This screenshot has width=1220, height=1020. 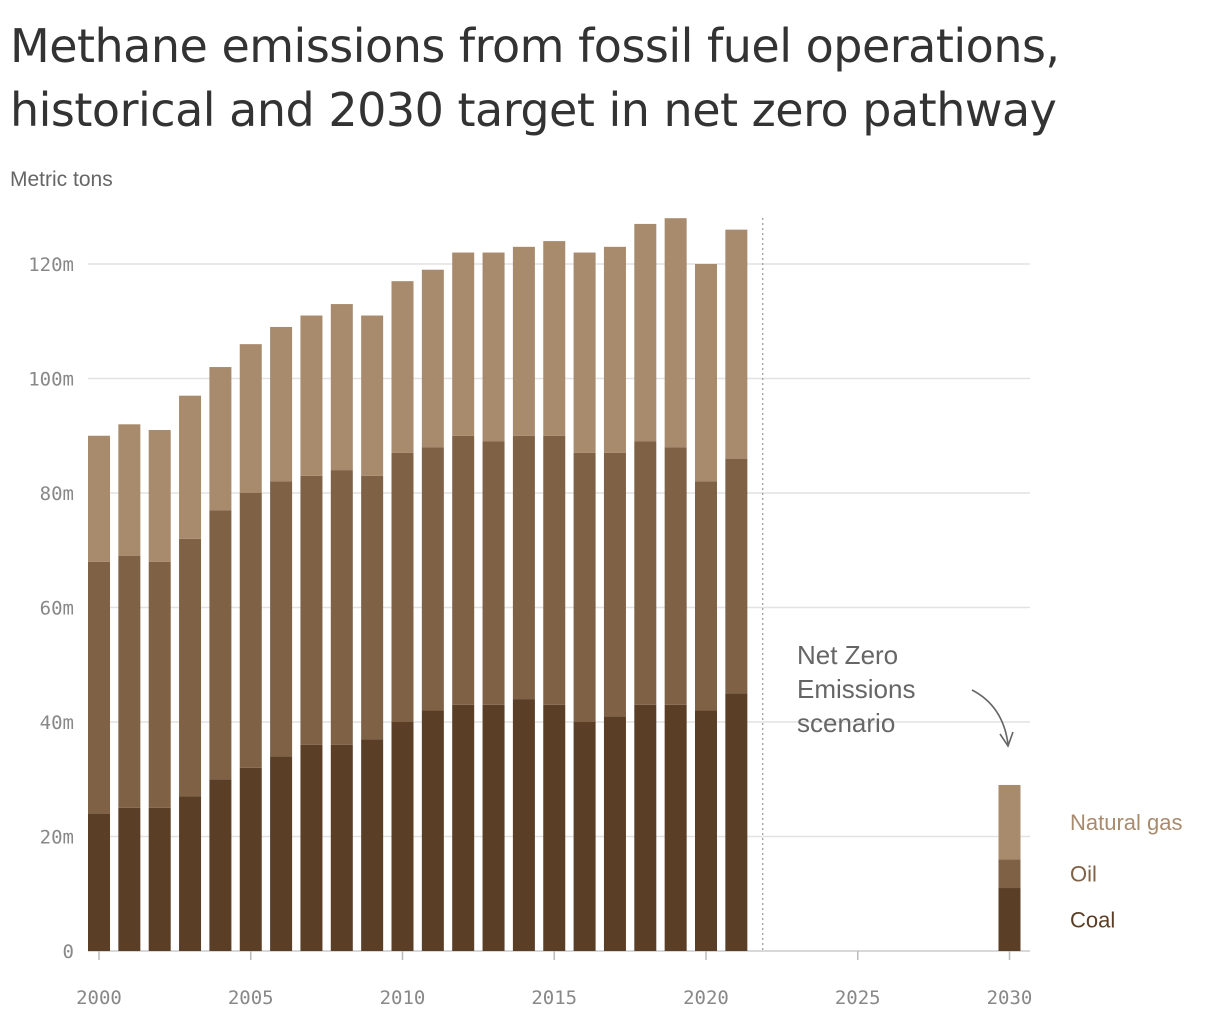 What do you see at coordinates (281, 404) in the screenshot?
I see `bar-natural-gas-2006` at bounding box center [281, 404].